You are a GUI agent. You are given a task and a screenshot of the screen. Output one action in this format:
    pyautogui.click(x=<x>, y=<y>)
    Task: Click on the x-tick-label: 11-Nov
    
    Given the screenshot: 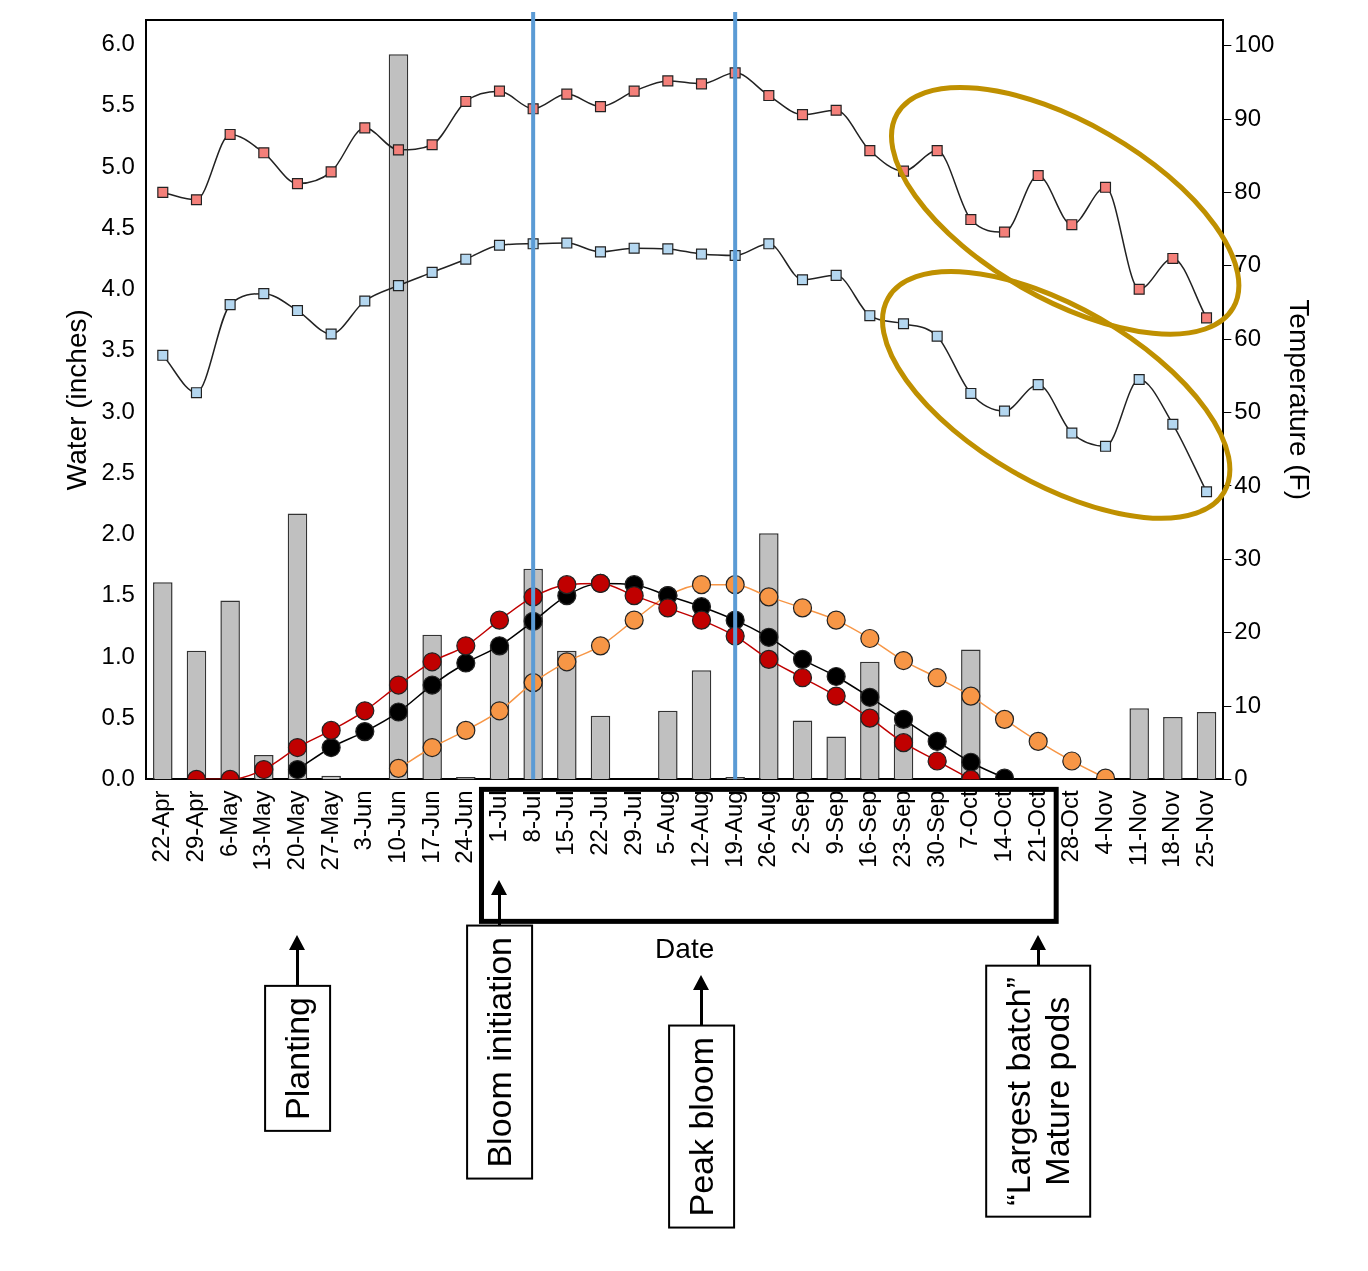 What is the action you would take?
    pyautogui.click(x=1137, y=828)
    